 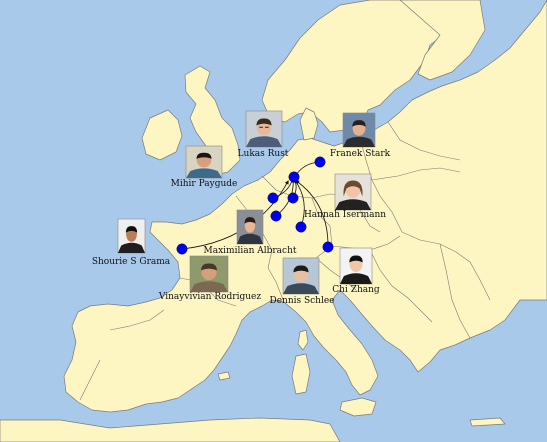 What do you see at coordinates (204, 184) in the screenshot?
I see `person-name-label: Mihir Paygude` at bounding box center [204, 184].